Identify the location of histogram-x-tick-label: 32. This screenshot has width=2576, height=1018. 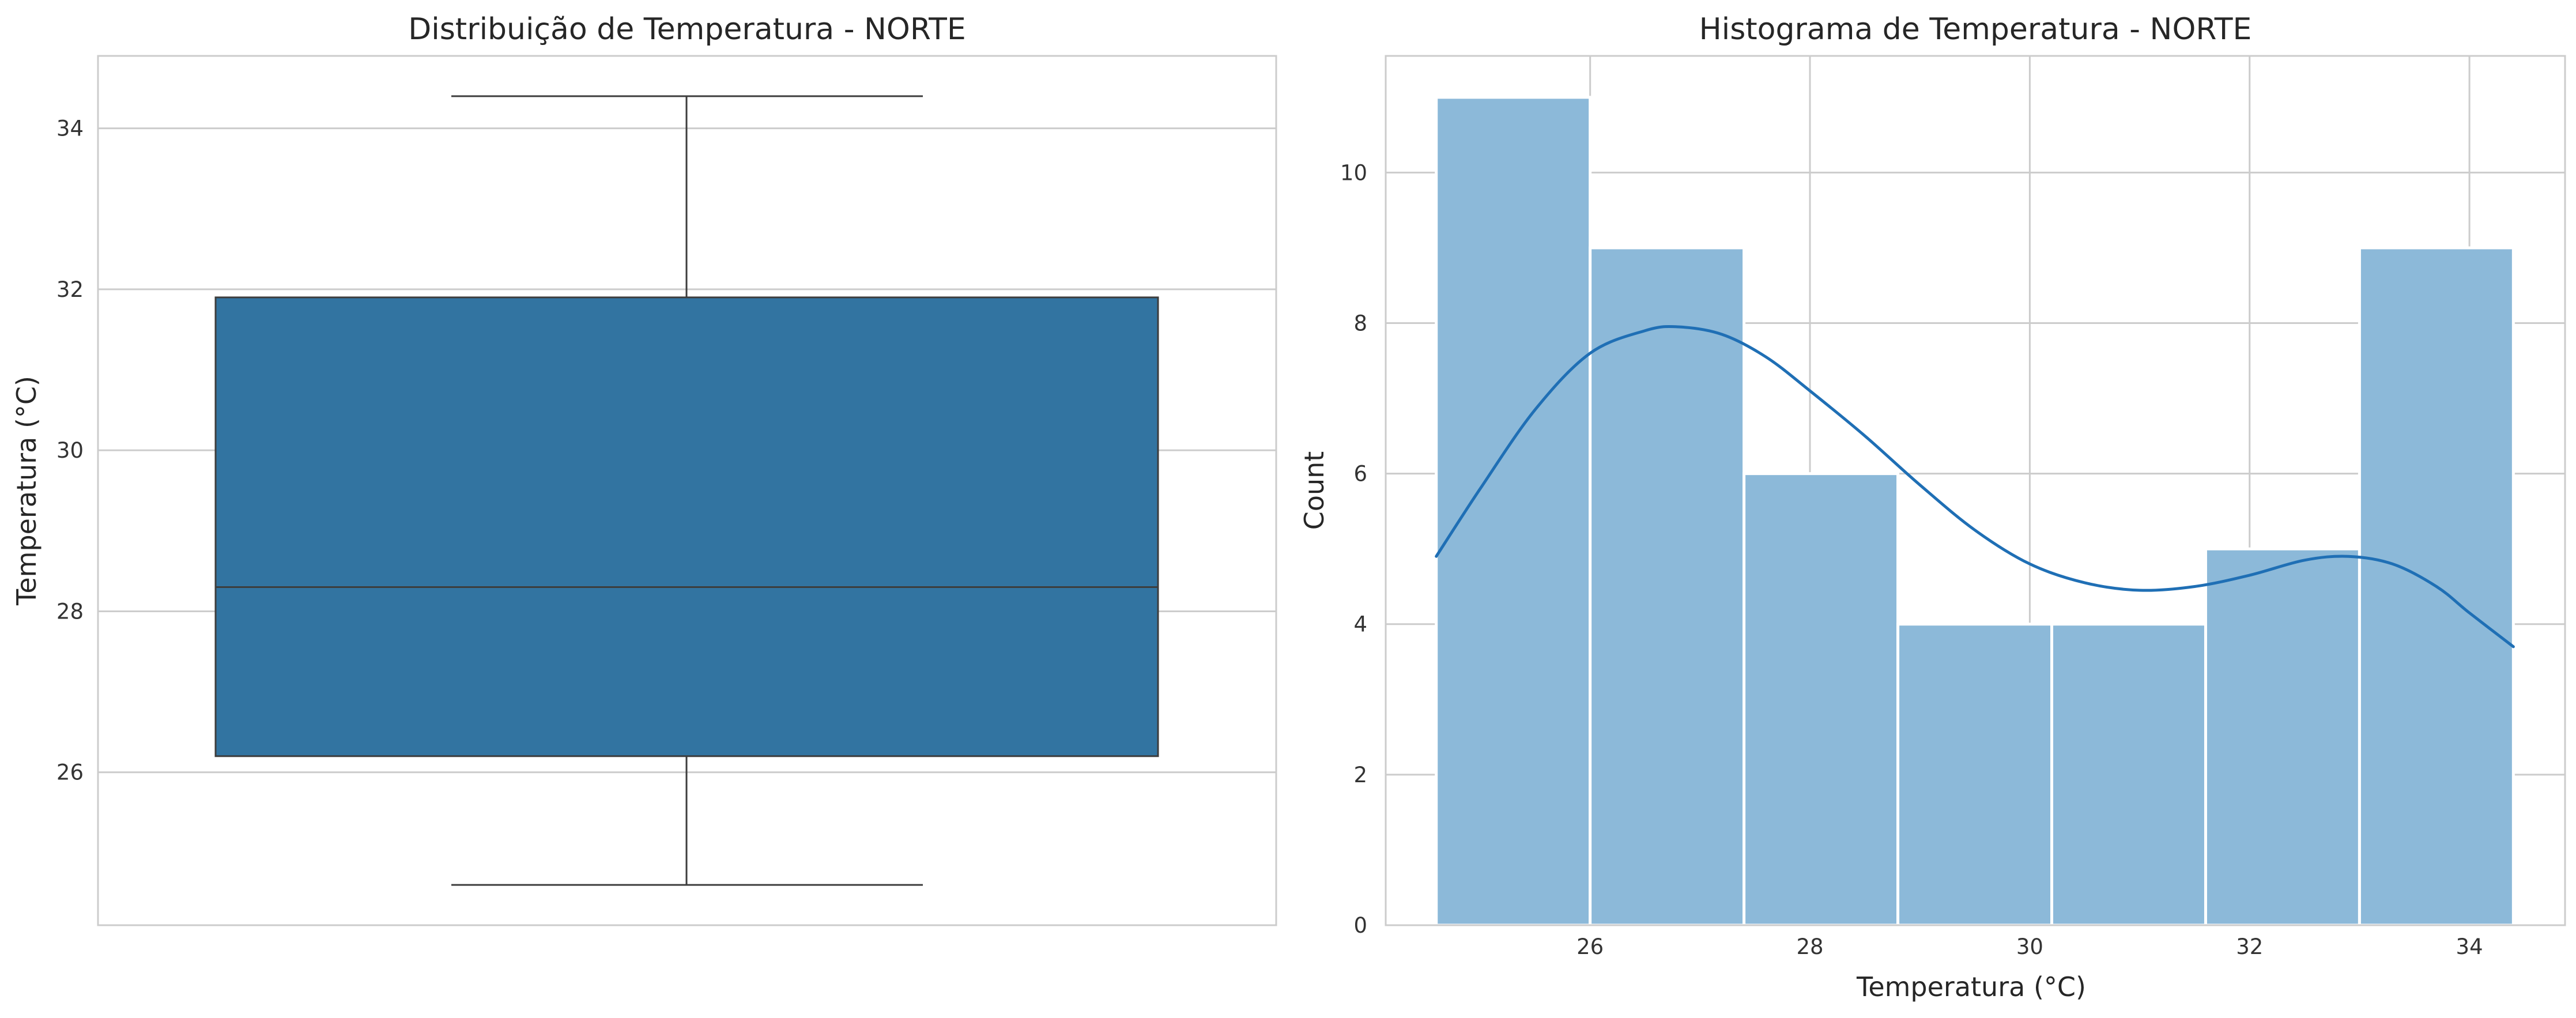
(2249, 946).